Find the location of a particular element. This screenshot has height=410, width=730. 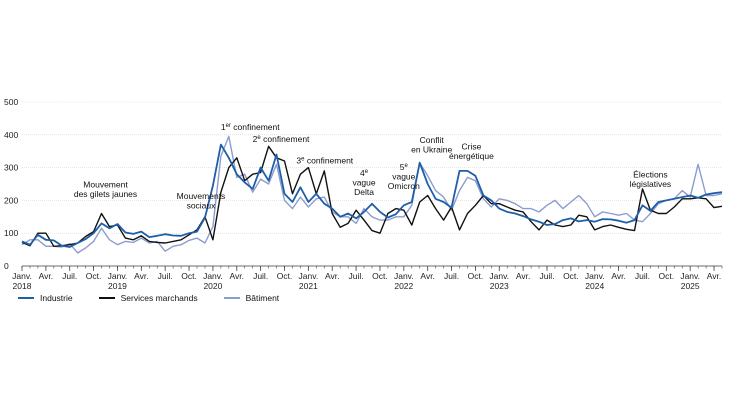

y-axis: 0 100 200 300 400 500 is located at coordinates (11, 184).